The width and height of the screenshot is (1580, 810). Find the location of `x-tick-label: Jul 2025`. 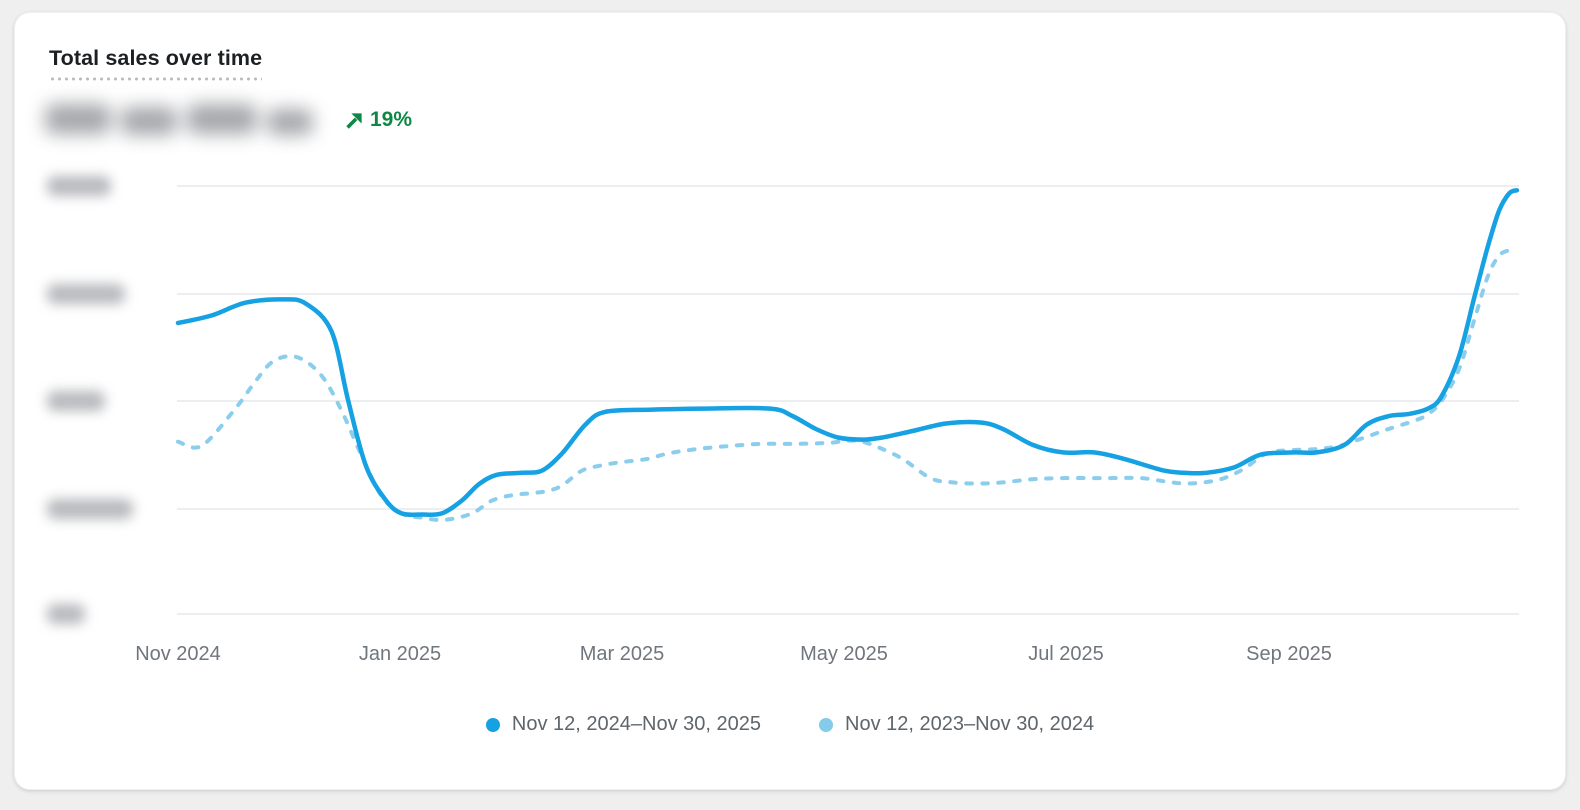

x-tick-label: Jul 2025 is located at coordinates (1066, 654).